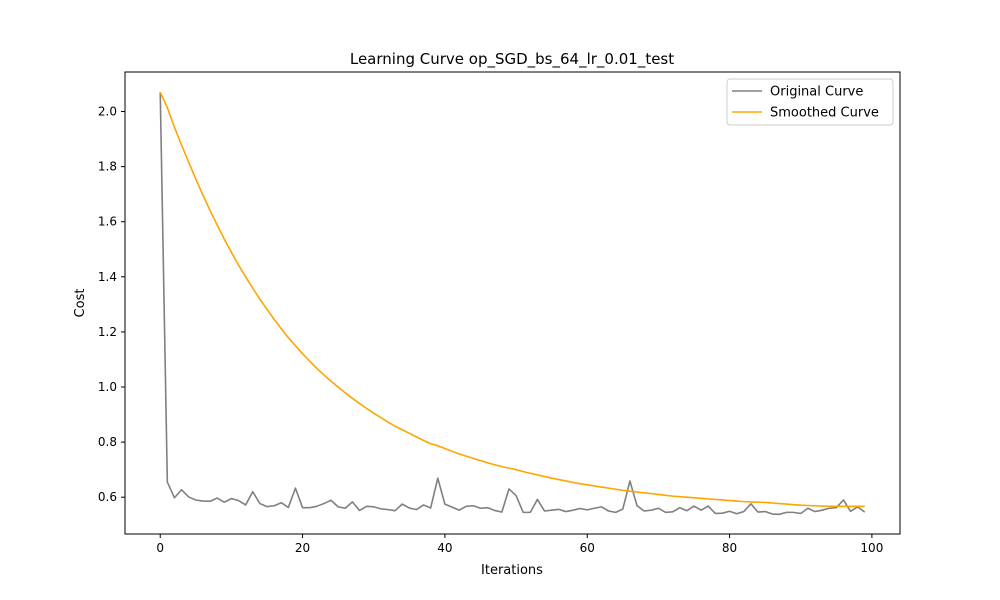  I want to click on y-tick-label: 1.0, so click(107, 387).